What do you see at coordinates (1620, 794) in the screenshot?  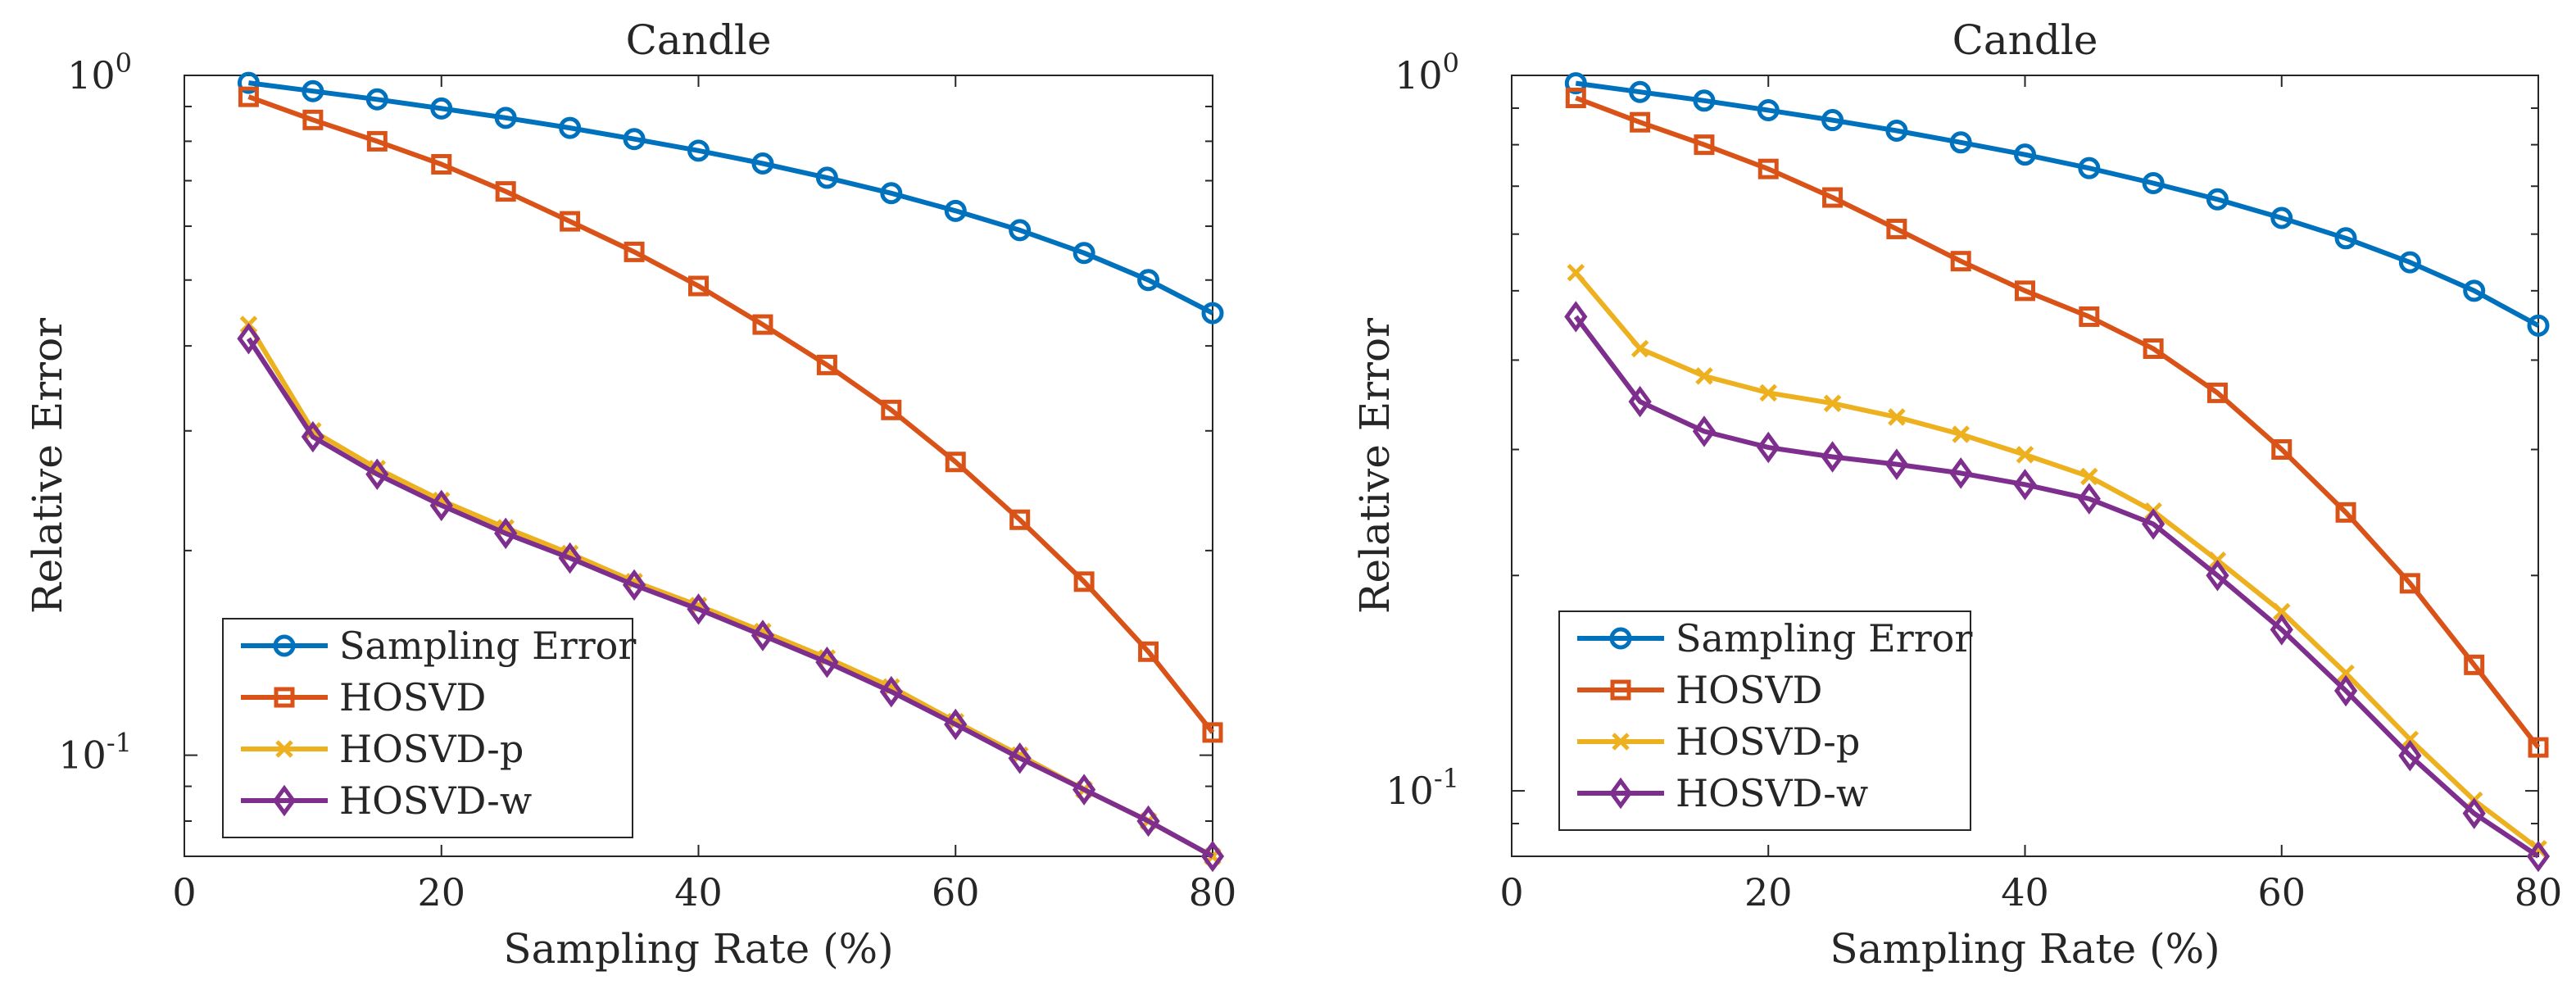 I see `chart-2-legend-item-hosvd-w-marker` at bounding box center [1620, 794].